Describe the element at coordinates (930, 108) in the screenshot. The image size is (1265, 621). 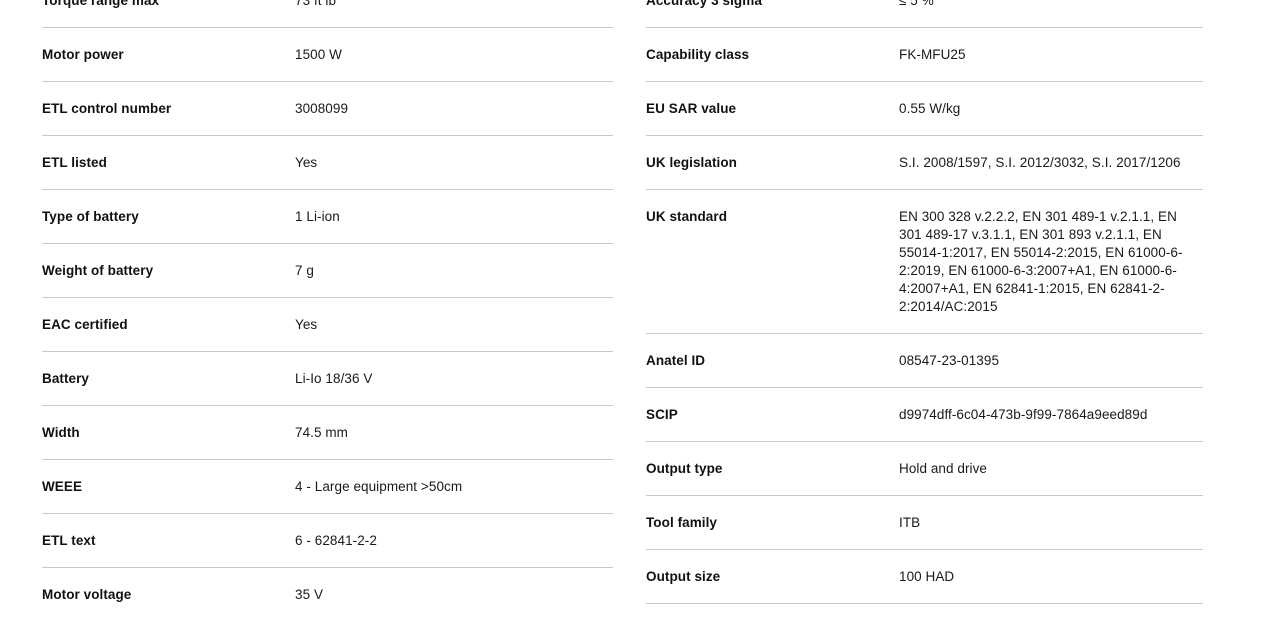
I see `spec-value: 0.55 W/kg` at that location.